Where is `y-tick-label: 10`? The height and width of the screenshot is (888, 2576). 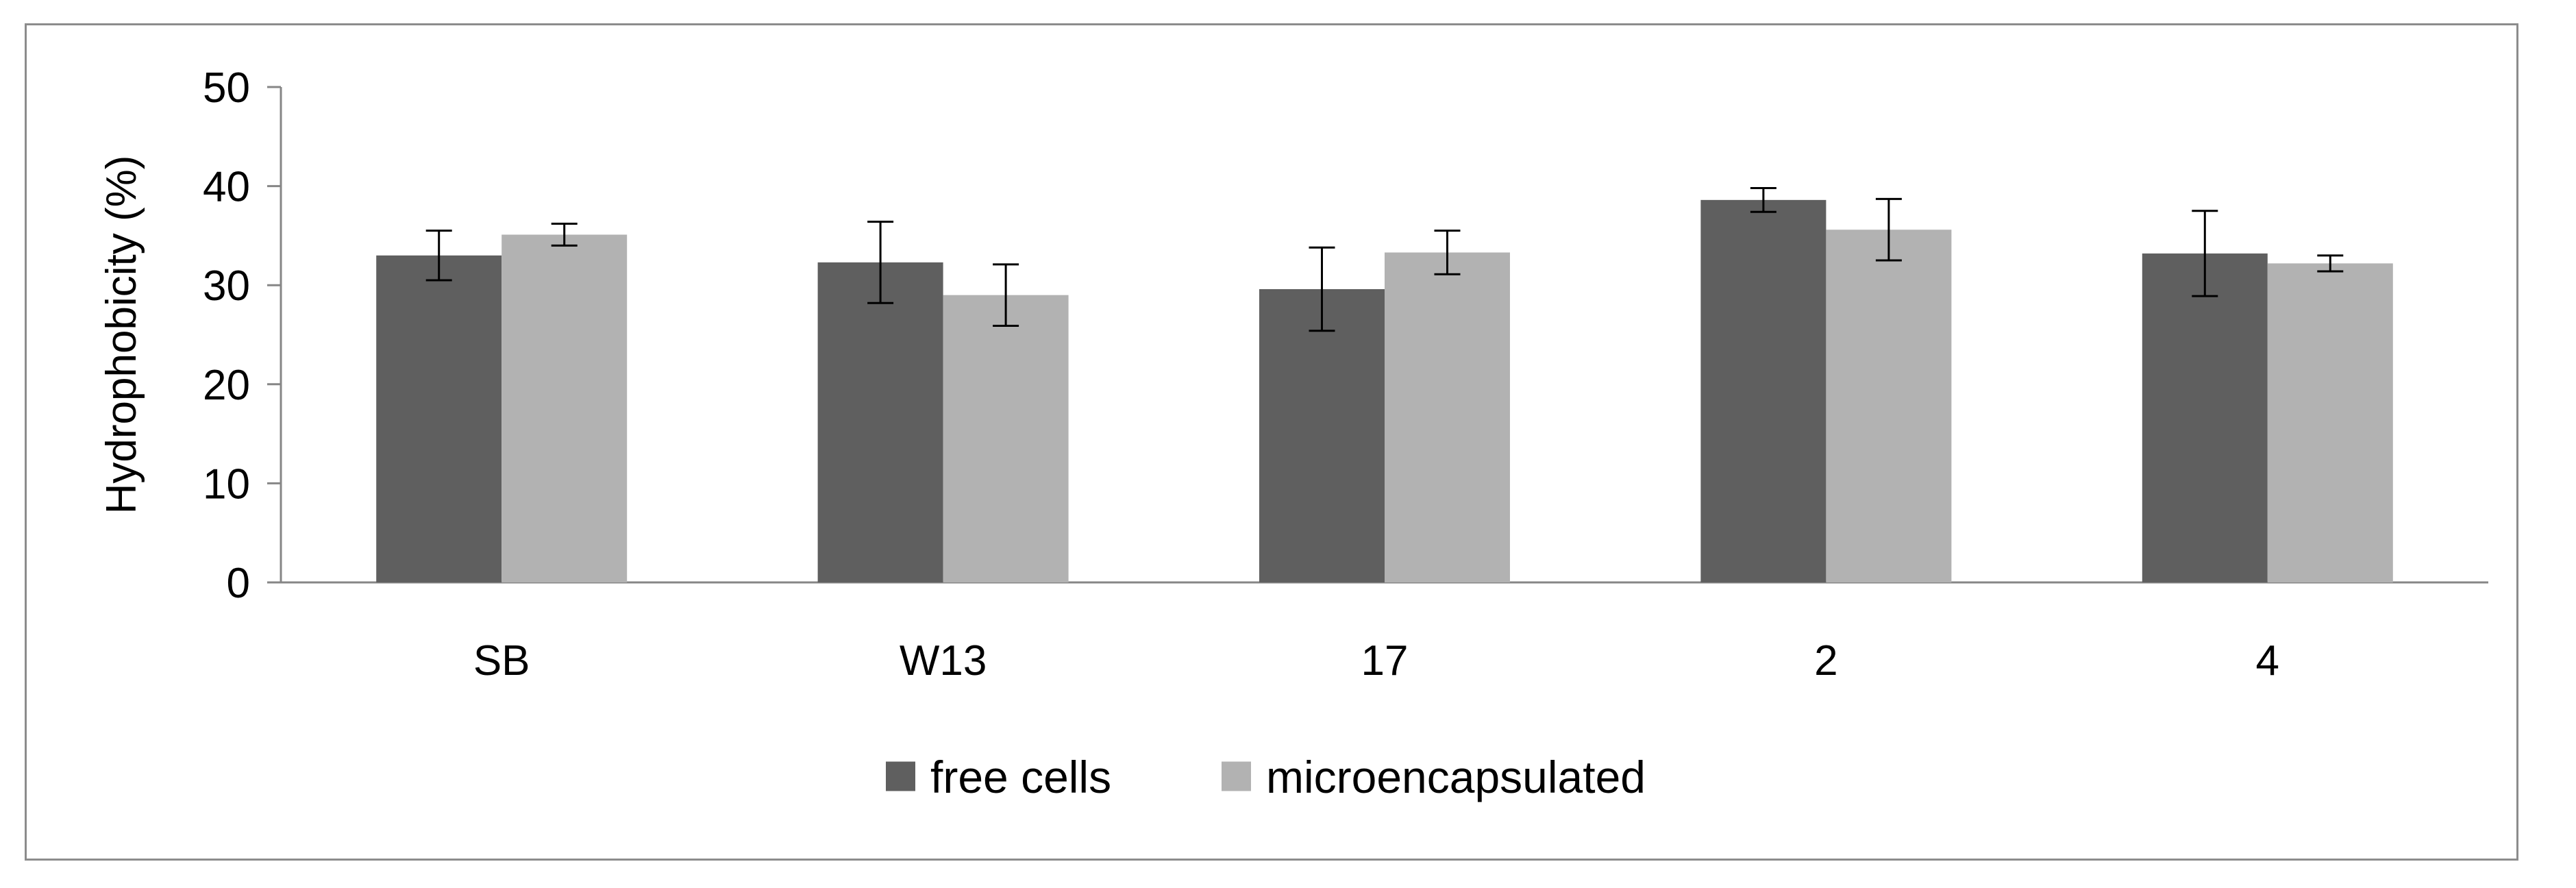 y-tick-label: 10 is located at coordinates (226, 484).